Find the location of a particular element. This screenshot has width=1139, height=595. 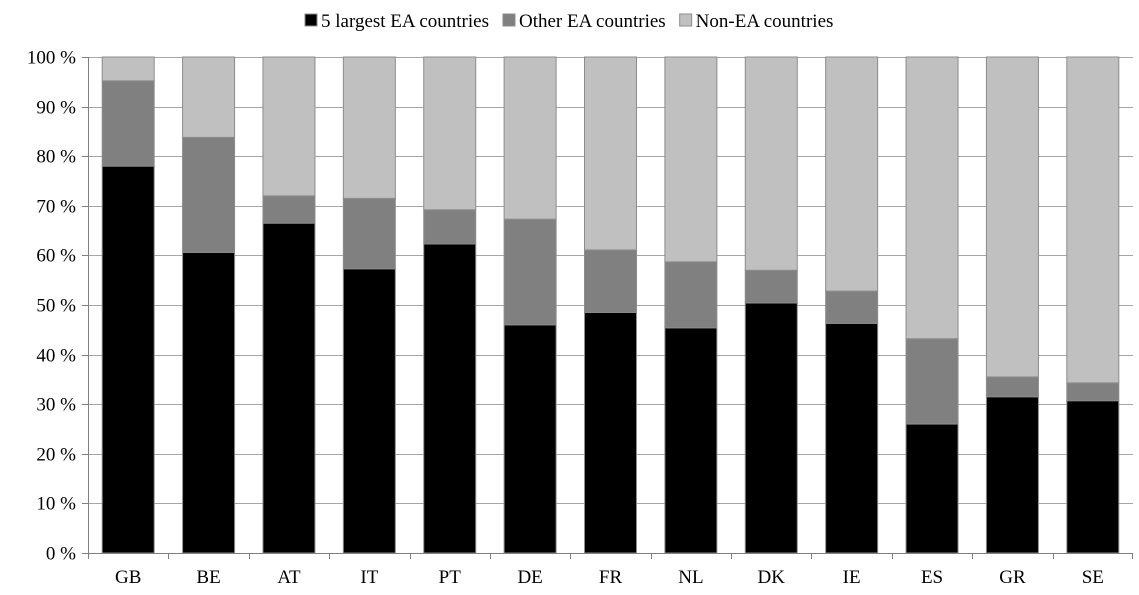

y-tick-label: 100 % is located at coordinates (51, 58).